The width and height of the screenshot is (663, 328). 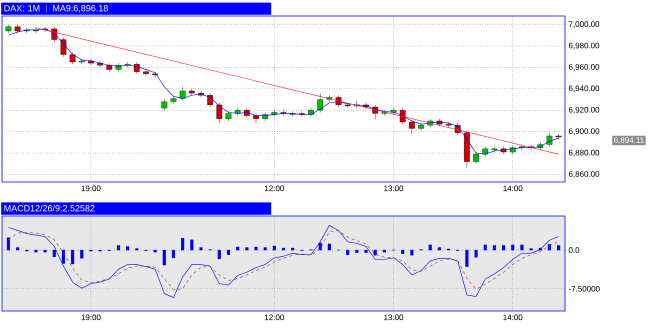 What do you see at coordinates (49, 208) in the screenshot?
I see `chart-title: MACD12/26/9:2.52582` at bounding box center [49, 208].